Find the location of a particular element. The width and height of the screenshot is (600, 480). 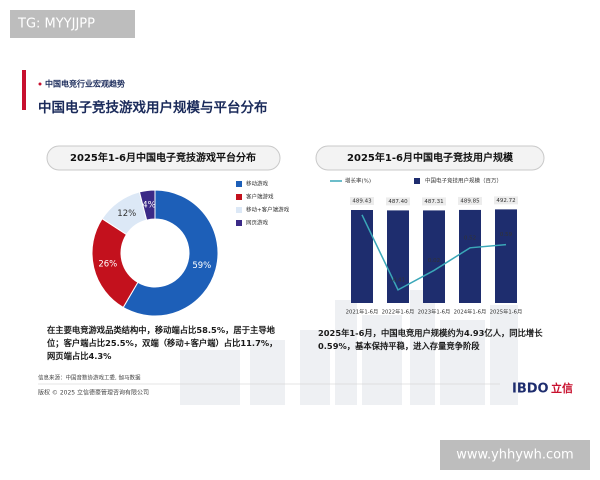

chart-title: 2025年1-6月中国电子竞技用户规模 is located at coordinates (430, 157).